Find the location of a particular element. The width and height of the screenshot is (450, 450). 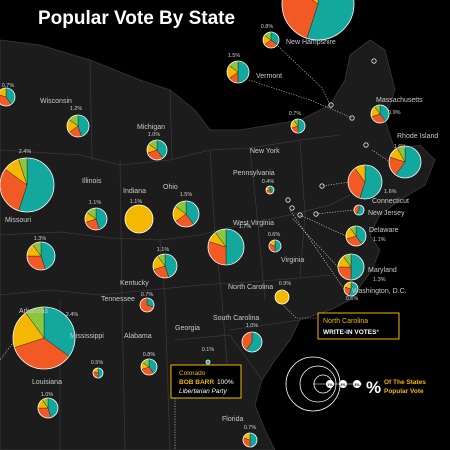

state-name-maryland: Maryland is located at coordinates (382, 270).